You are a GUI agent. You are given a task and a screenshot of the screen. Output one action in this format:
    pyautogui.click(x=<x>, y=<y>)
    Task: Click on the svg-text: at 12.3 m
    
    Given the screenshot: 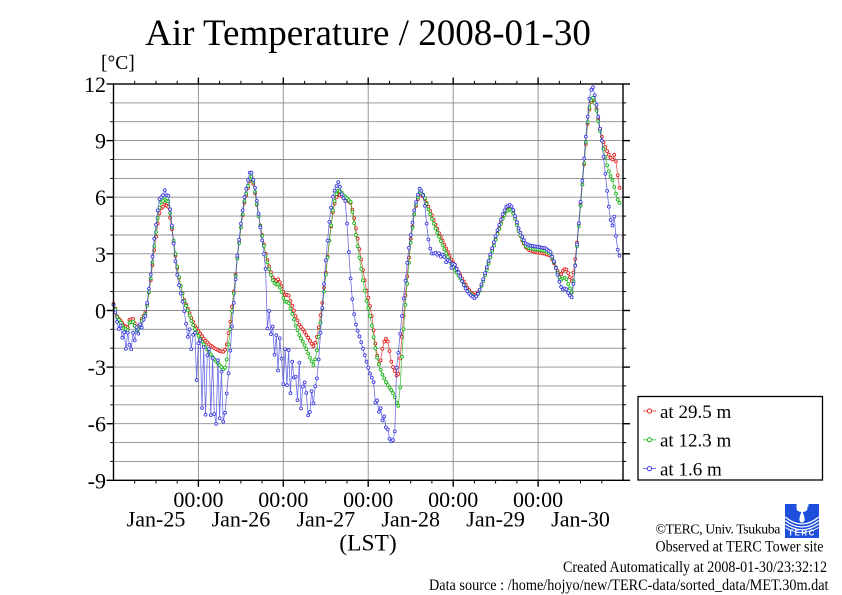 What is the action you would take?
    pyautogui.click(x=695, y=441)
    